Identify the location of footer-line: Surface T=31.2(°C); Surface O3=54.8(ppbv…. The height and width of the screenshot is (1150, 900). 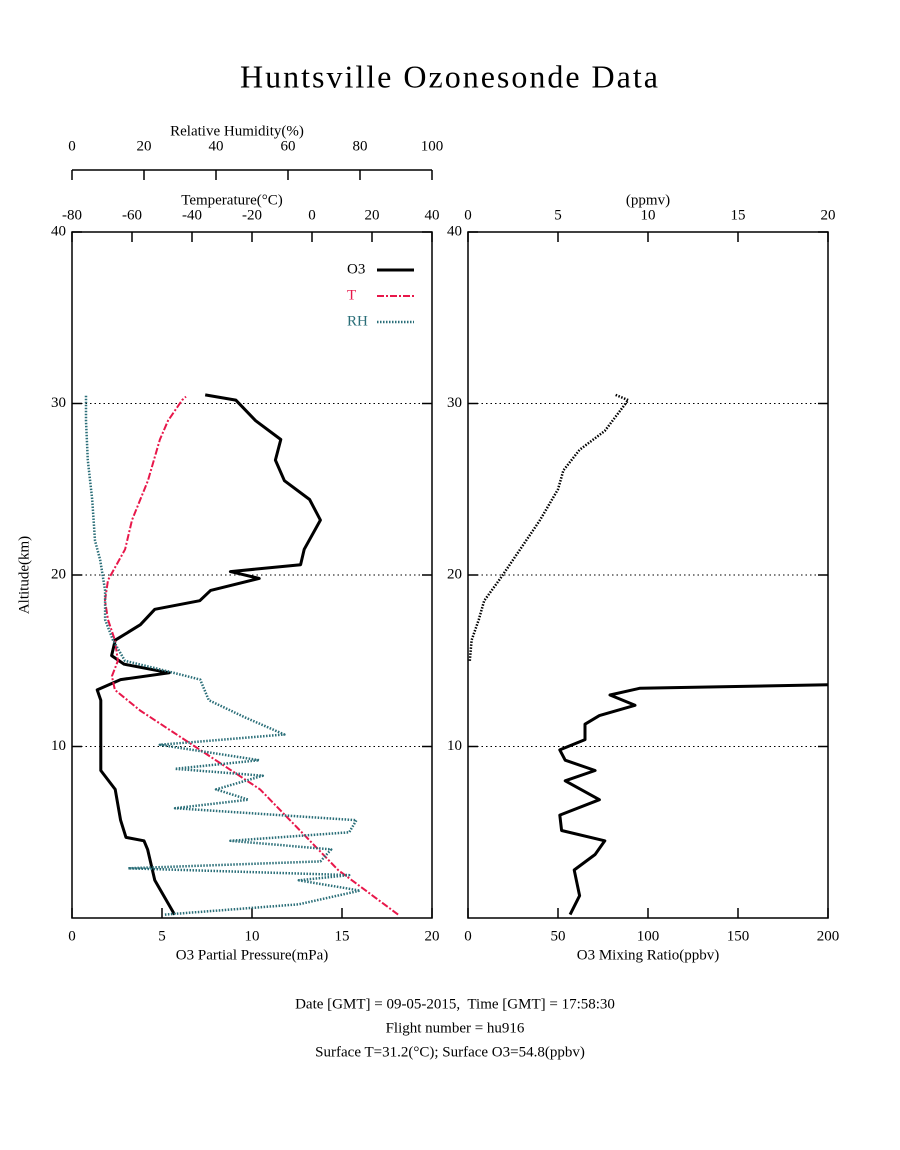
(450, 1052).